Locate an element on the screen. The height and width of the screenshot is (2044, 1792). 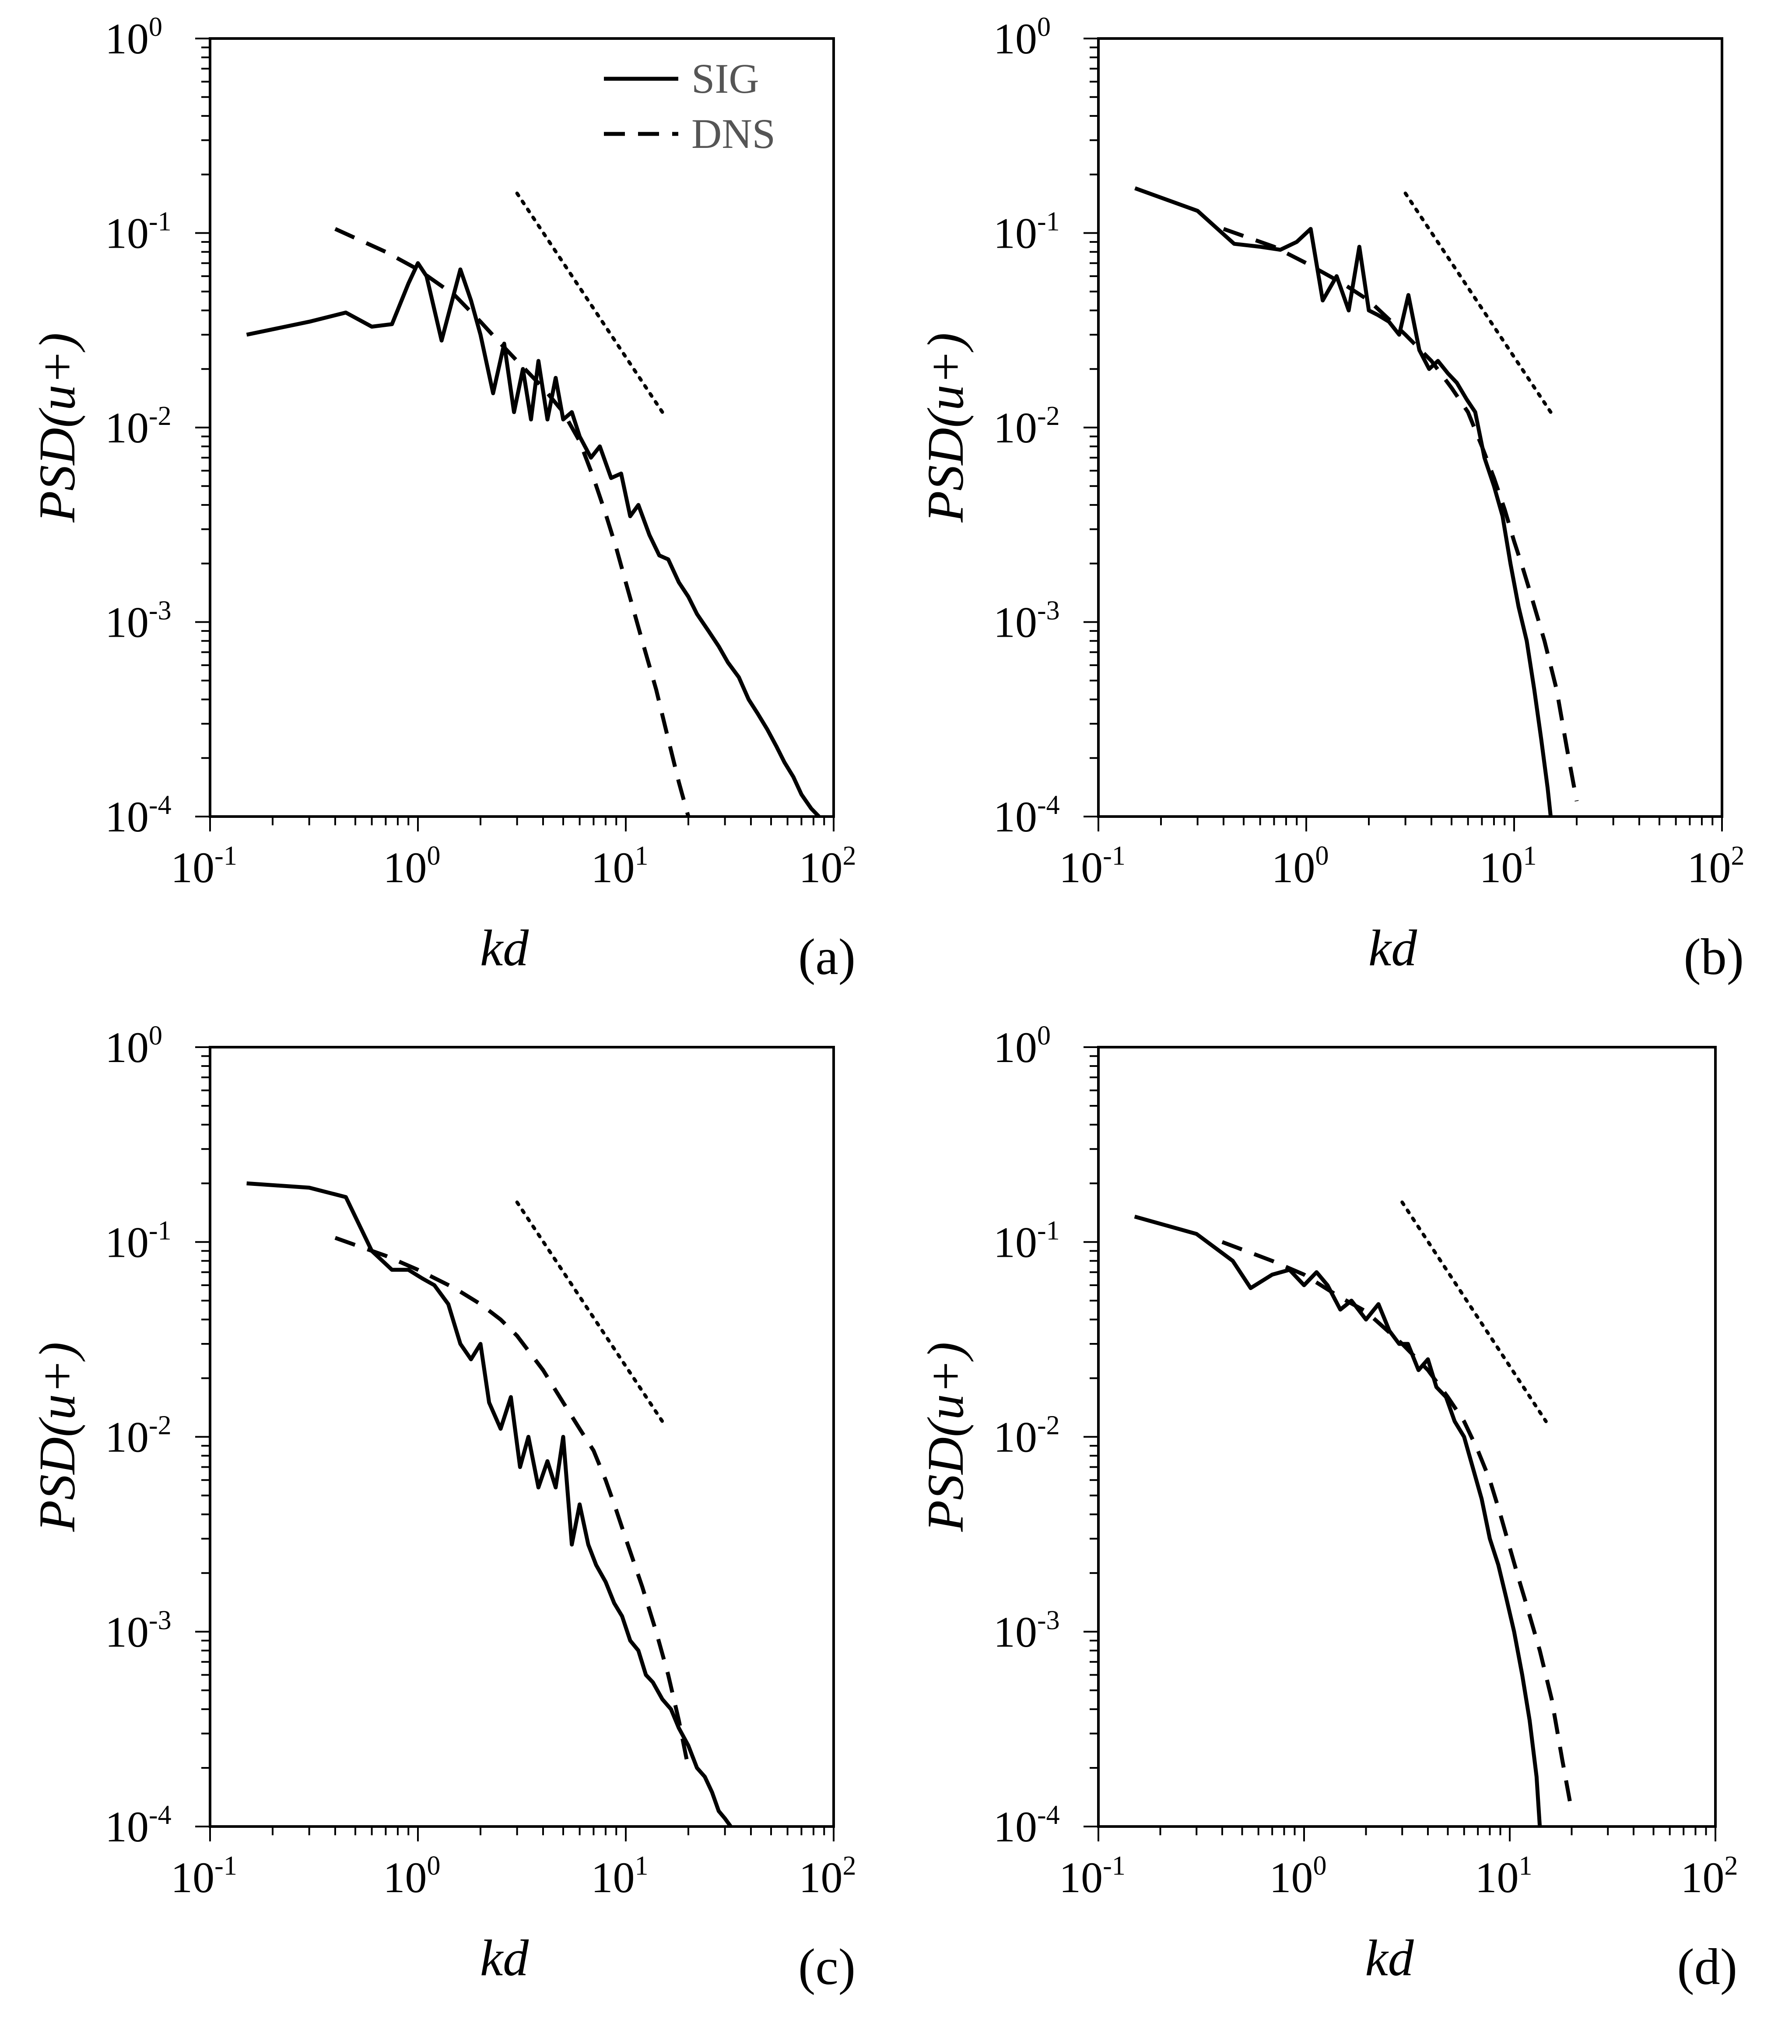
panel-label: (a) is located at coordinates (827, 956).